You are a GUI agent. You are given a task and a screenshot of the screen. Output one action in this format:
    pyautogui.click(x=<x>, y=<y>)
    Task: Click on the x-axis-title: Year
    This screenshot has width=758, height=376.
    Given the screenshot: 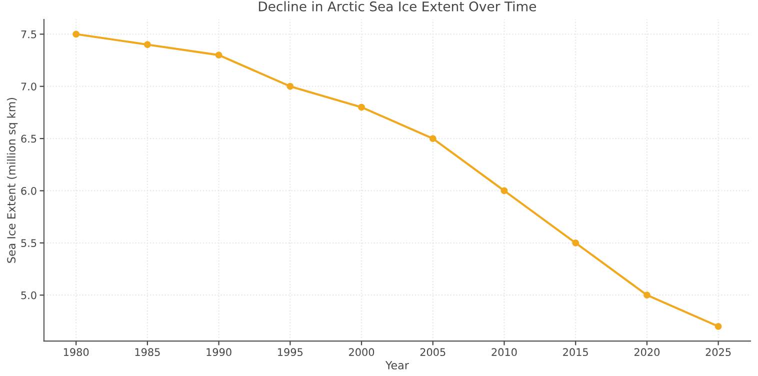 What is the action you would take?
    pyautogui.click(x=397, y=365)
    